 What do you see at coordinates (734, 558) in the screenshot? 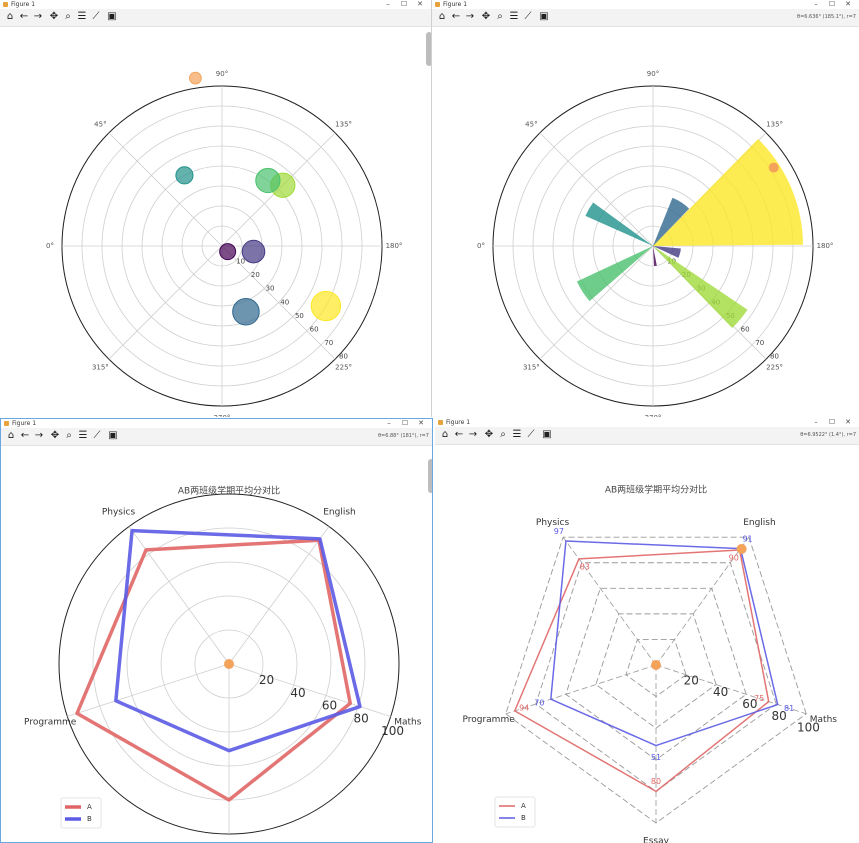
I see `data-label: 90` at bounding box center [734, 558].